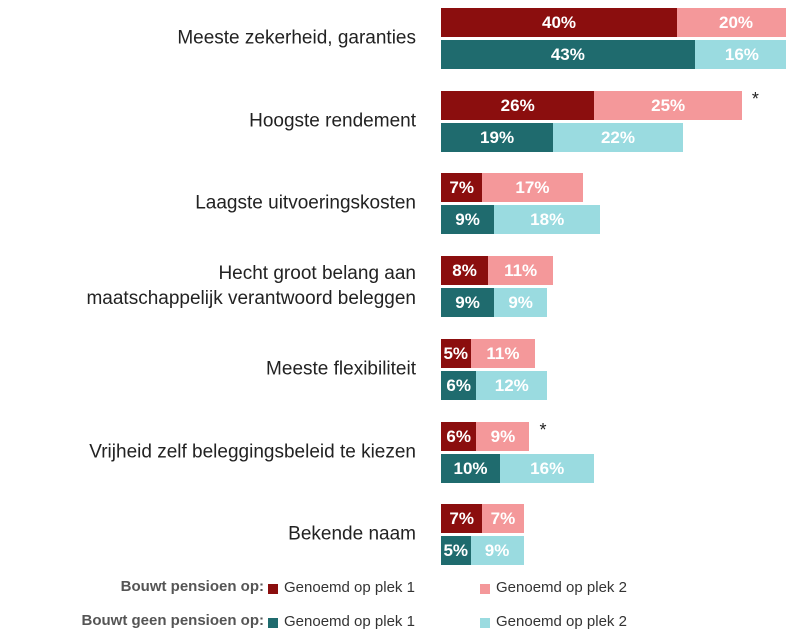 The image size is (786, 633). Describe the element at coordinates (568, 54) in the screenshot. I see `bar-segment: 43%` at that location.